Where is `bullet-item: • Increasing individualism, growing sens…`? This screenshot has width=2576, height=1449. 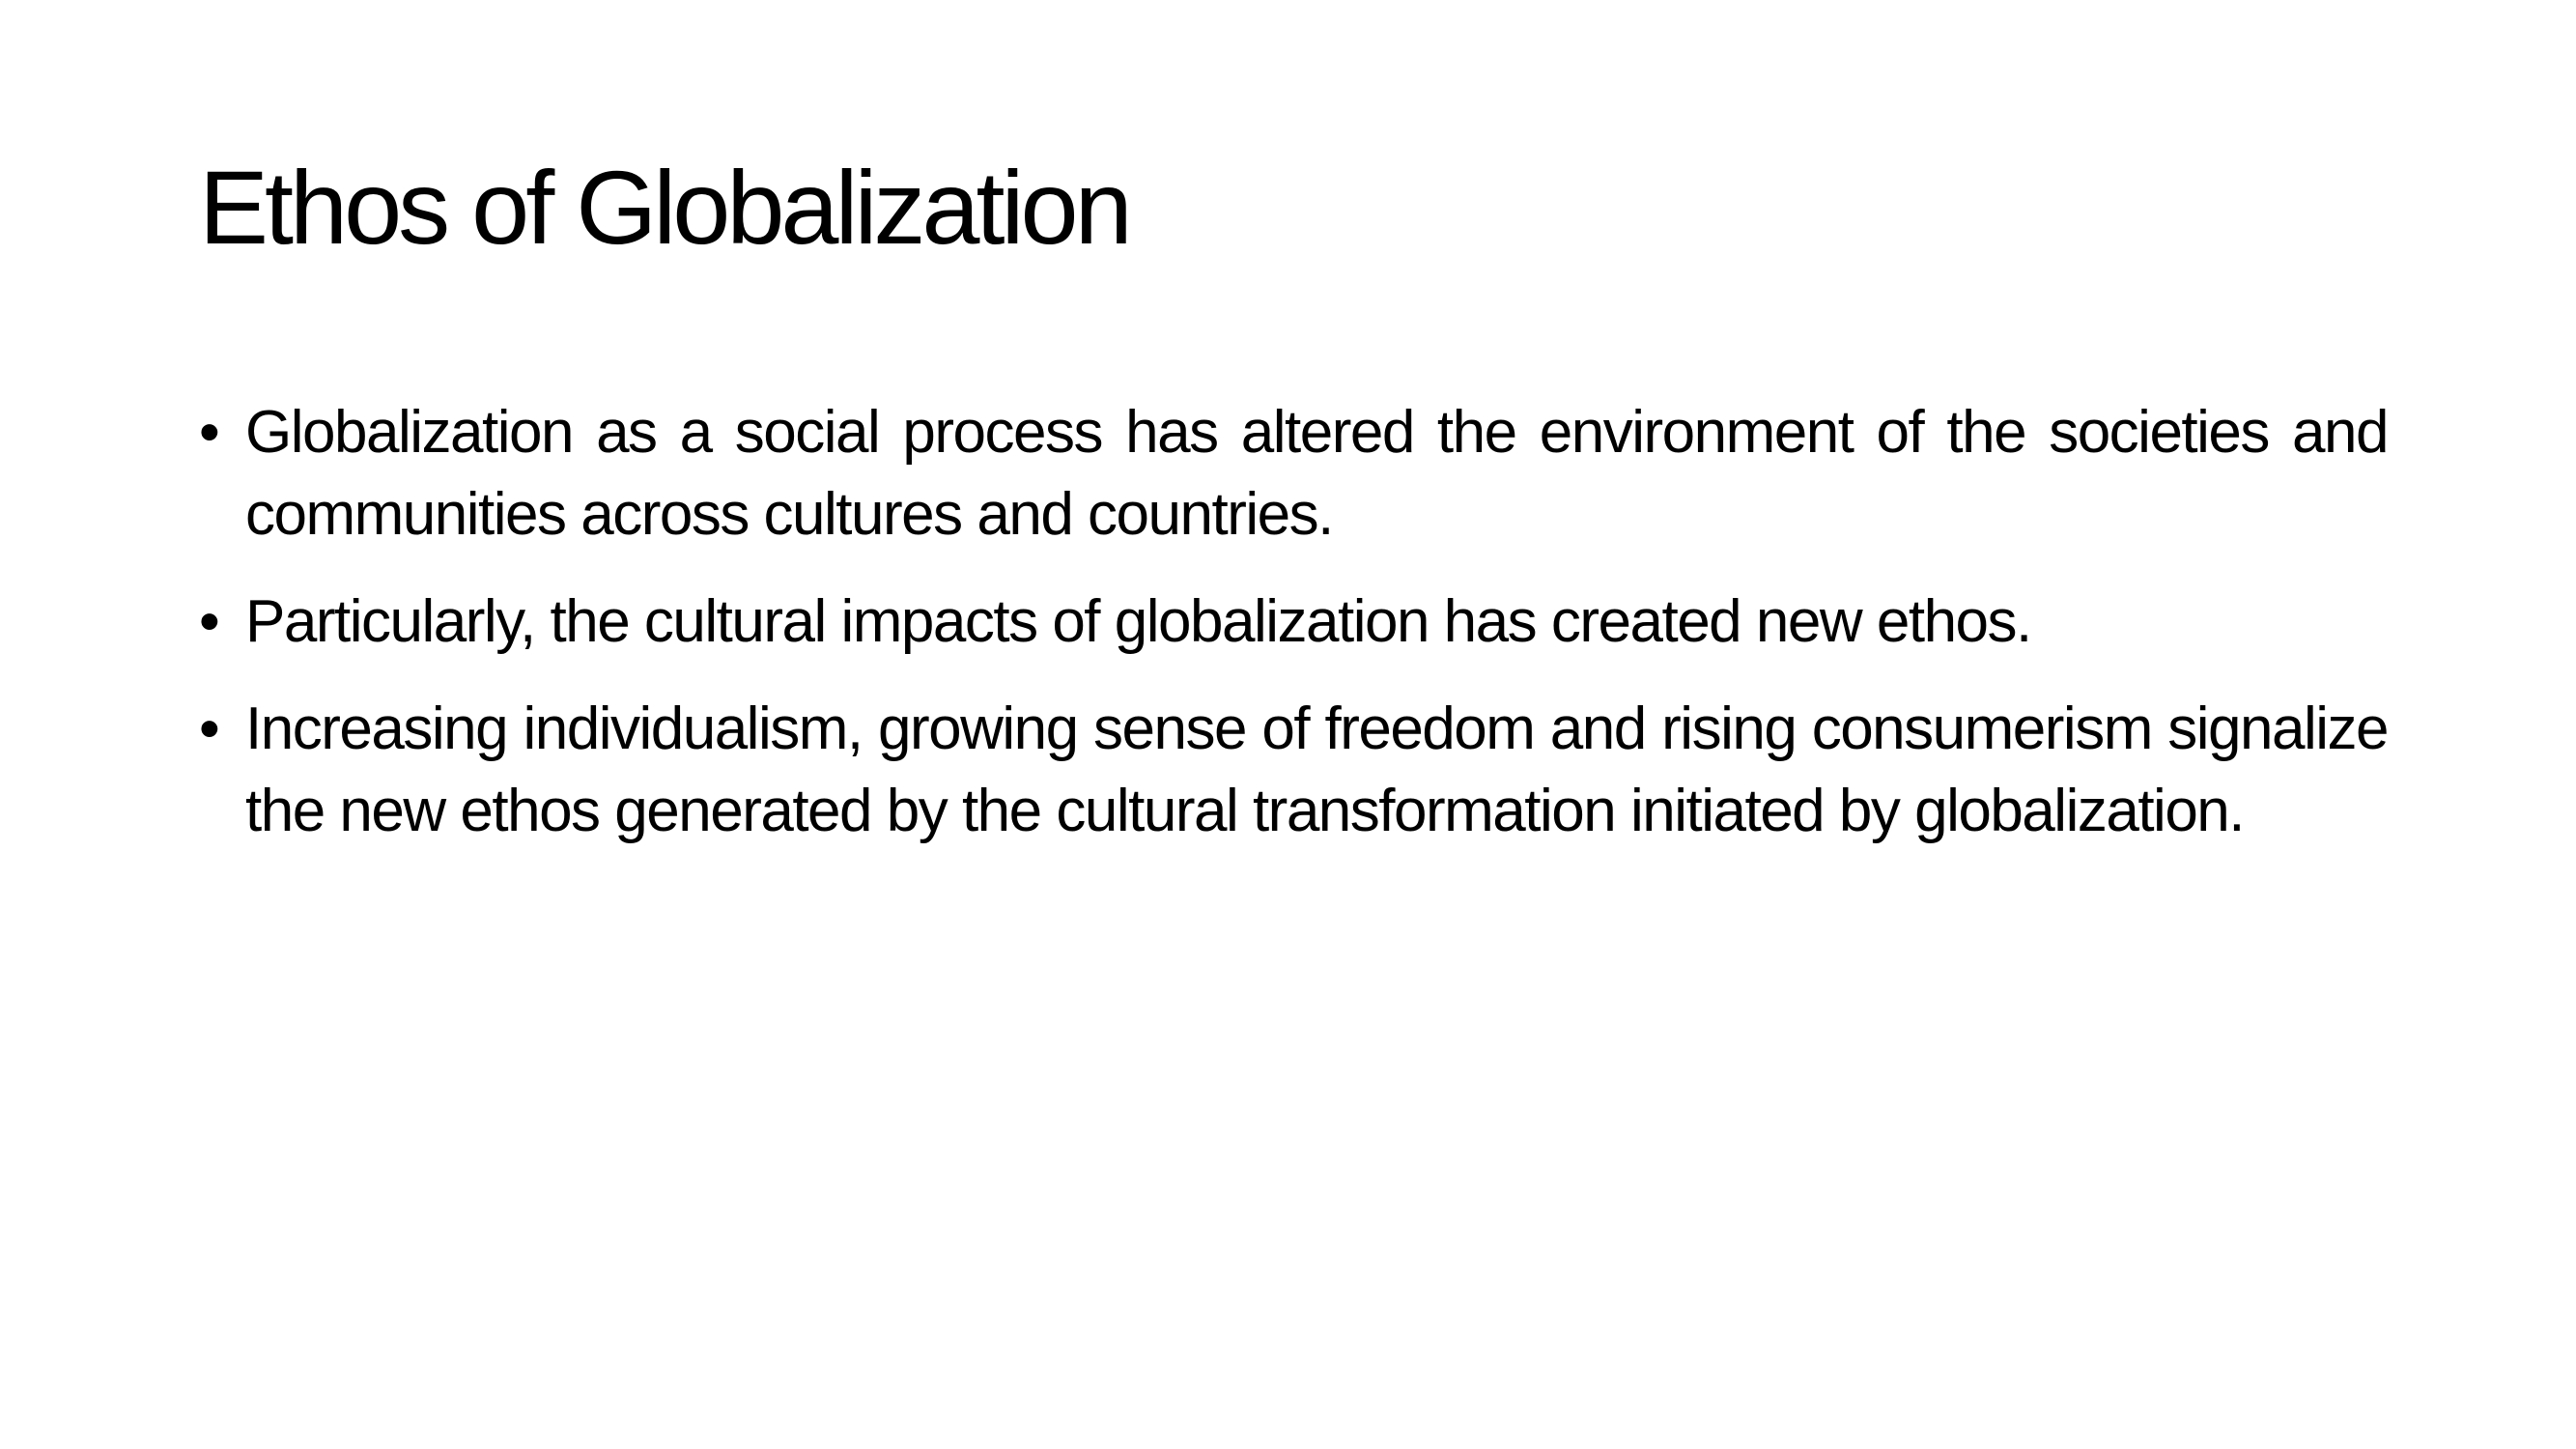
bullet-item: • Increasing individualism, growing sens… is located at coordinates (1294, 770).